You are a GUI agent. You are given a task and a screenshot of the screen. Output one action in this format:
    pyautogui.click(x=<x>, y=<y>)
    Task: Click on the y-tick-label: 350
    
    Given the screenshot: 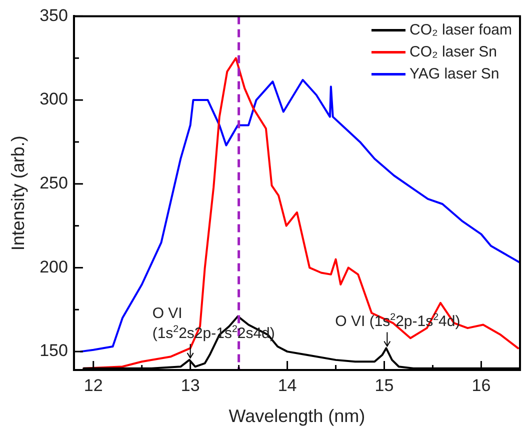 What is the action you would take?
    pyautogui.click(x=54, y=15)
    